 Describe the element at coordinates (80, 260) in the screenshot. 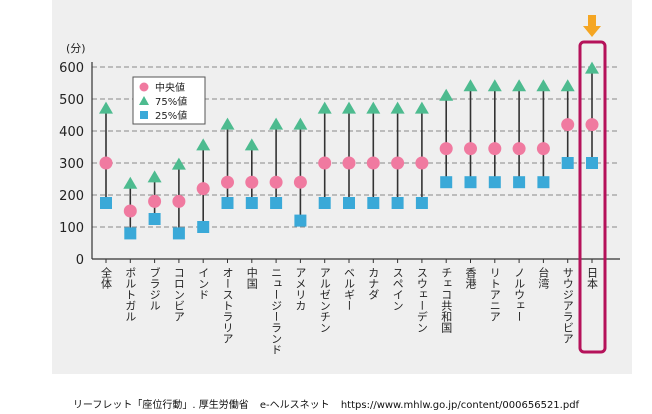

I see `y-tick-label: 0` at that location.